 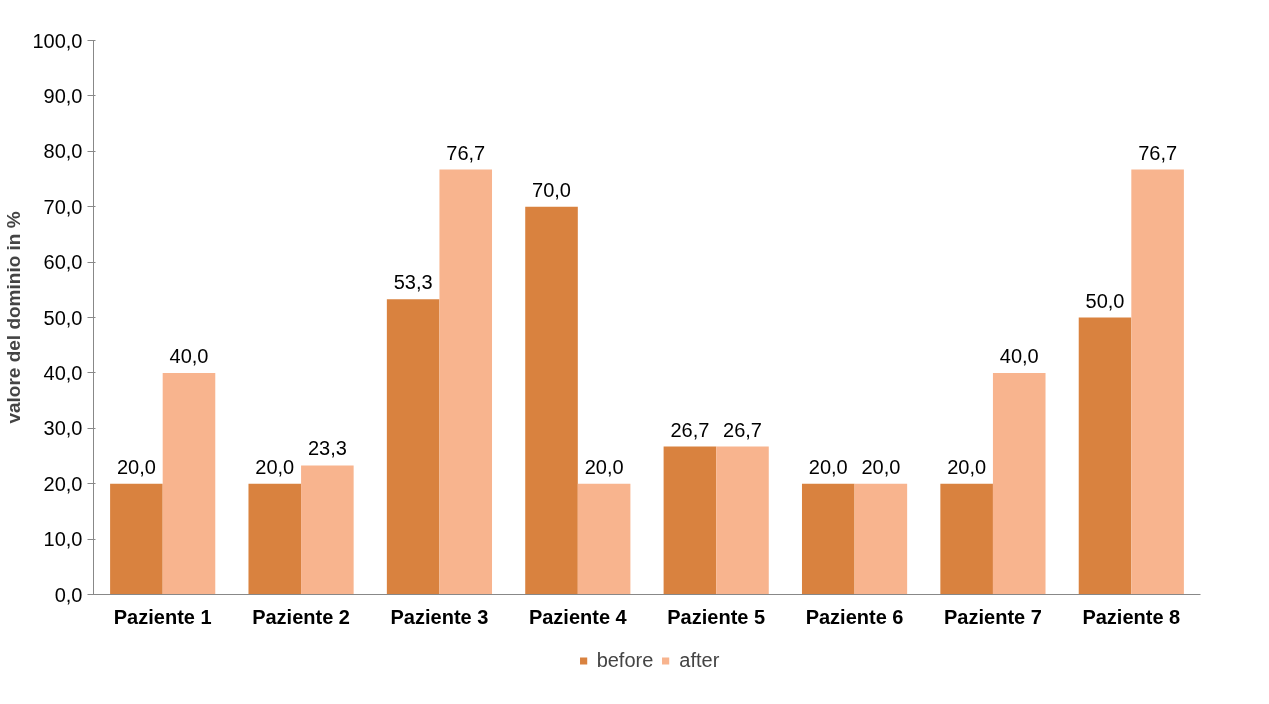 I want to click on x-tick-label: Paziente 7, so click(x=993, y=616).